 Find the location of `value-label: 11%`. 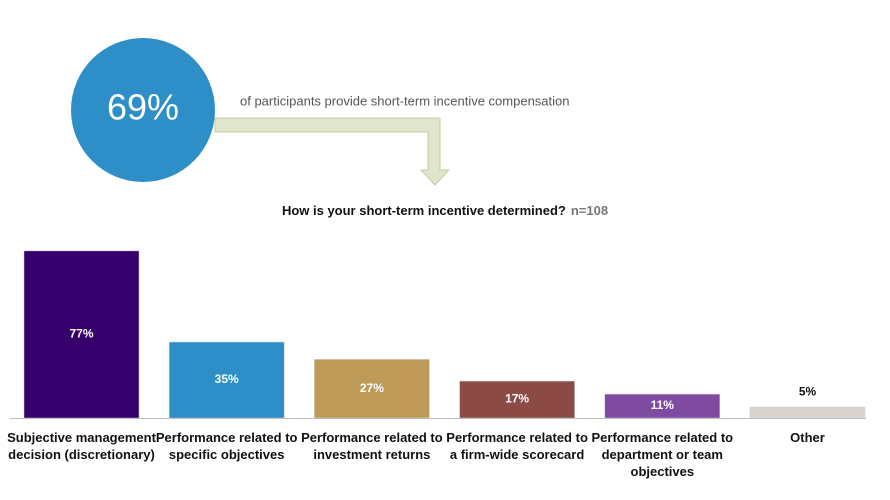

value-label: 11% is located at coordinates (663, 405).